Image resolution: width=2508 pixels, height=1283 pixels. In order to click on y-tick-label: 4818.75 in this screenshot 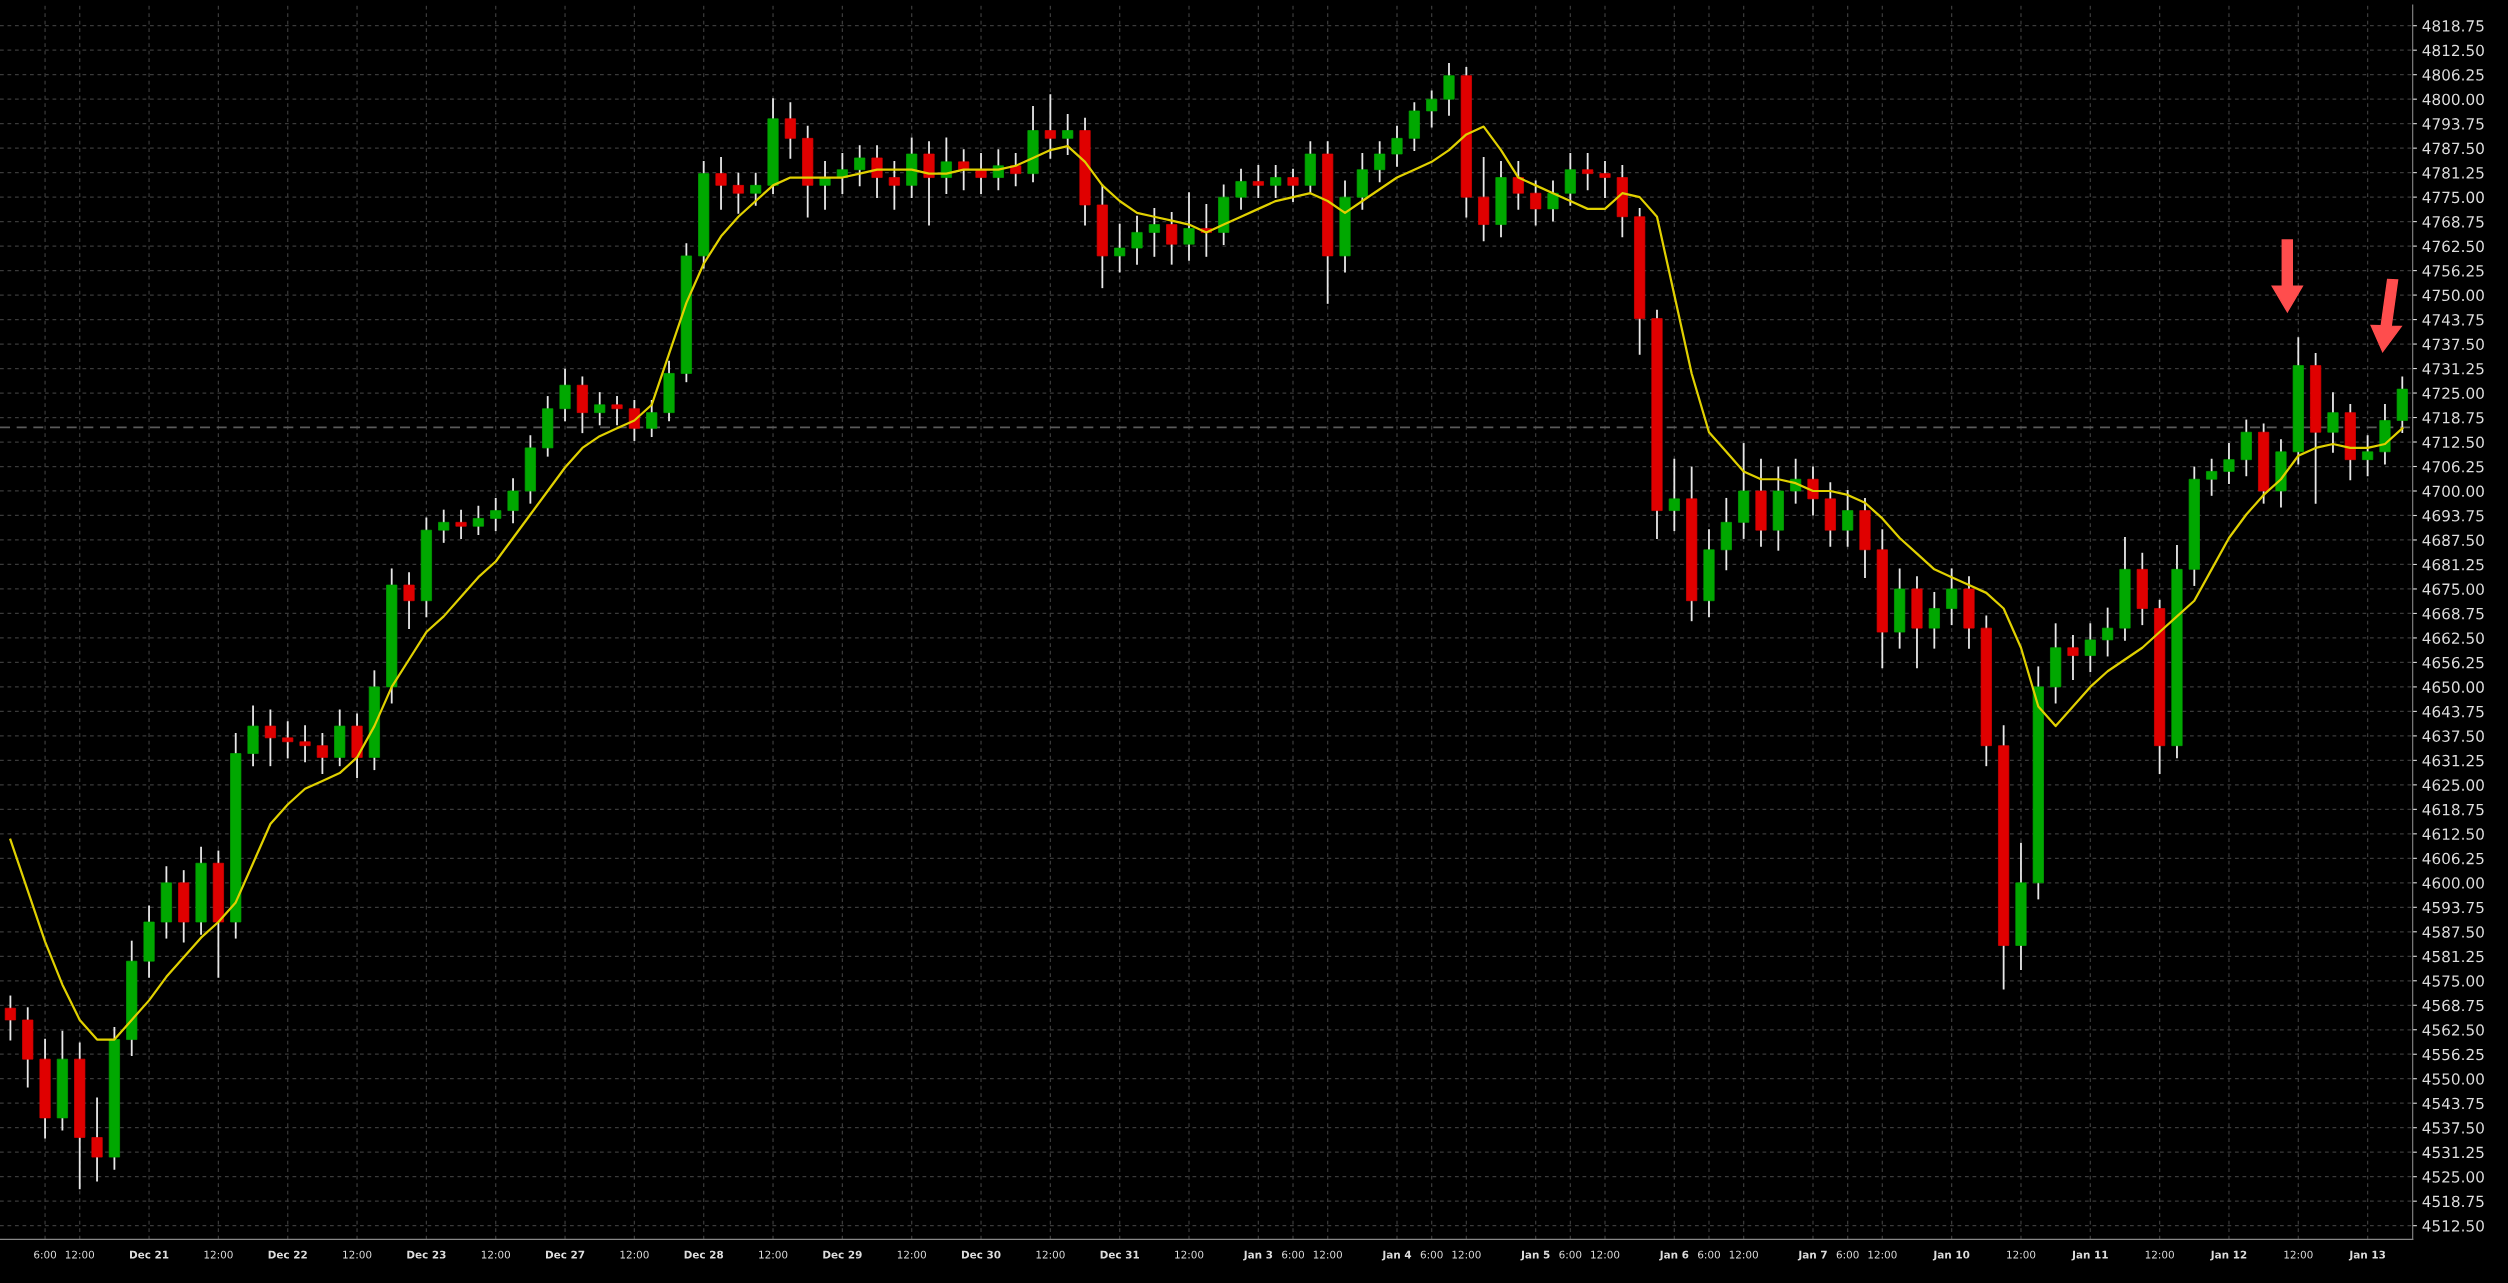, I will do `click(2453, 26)`.